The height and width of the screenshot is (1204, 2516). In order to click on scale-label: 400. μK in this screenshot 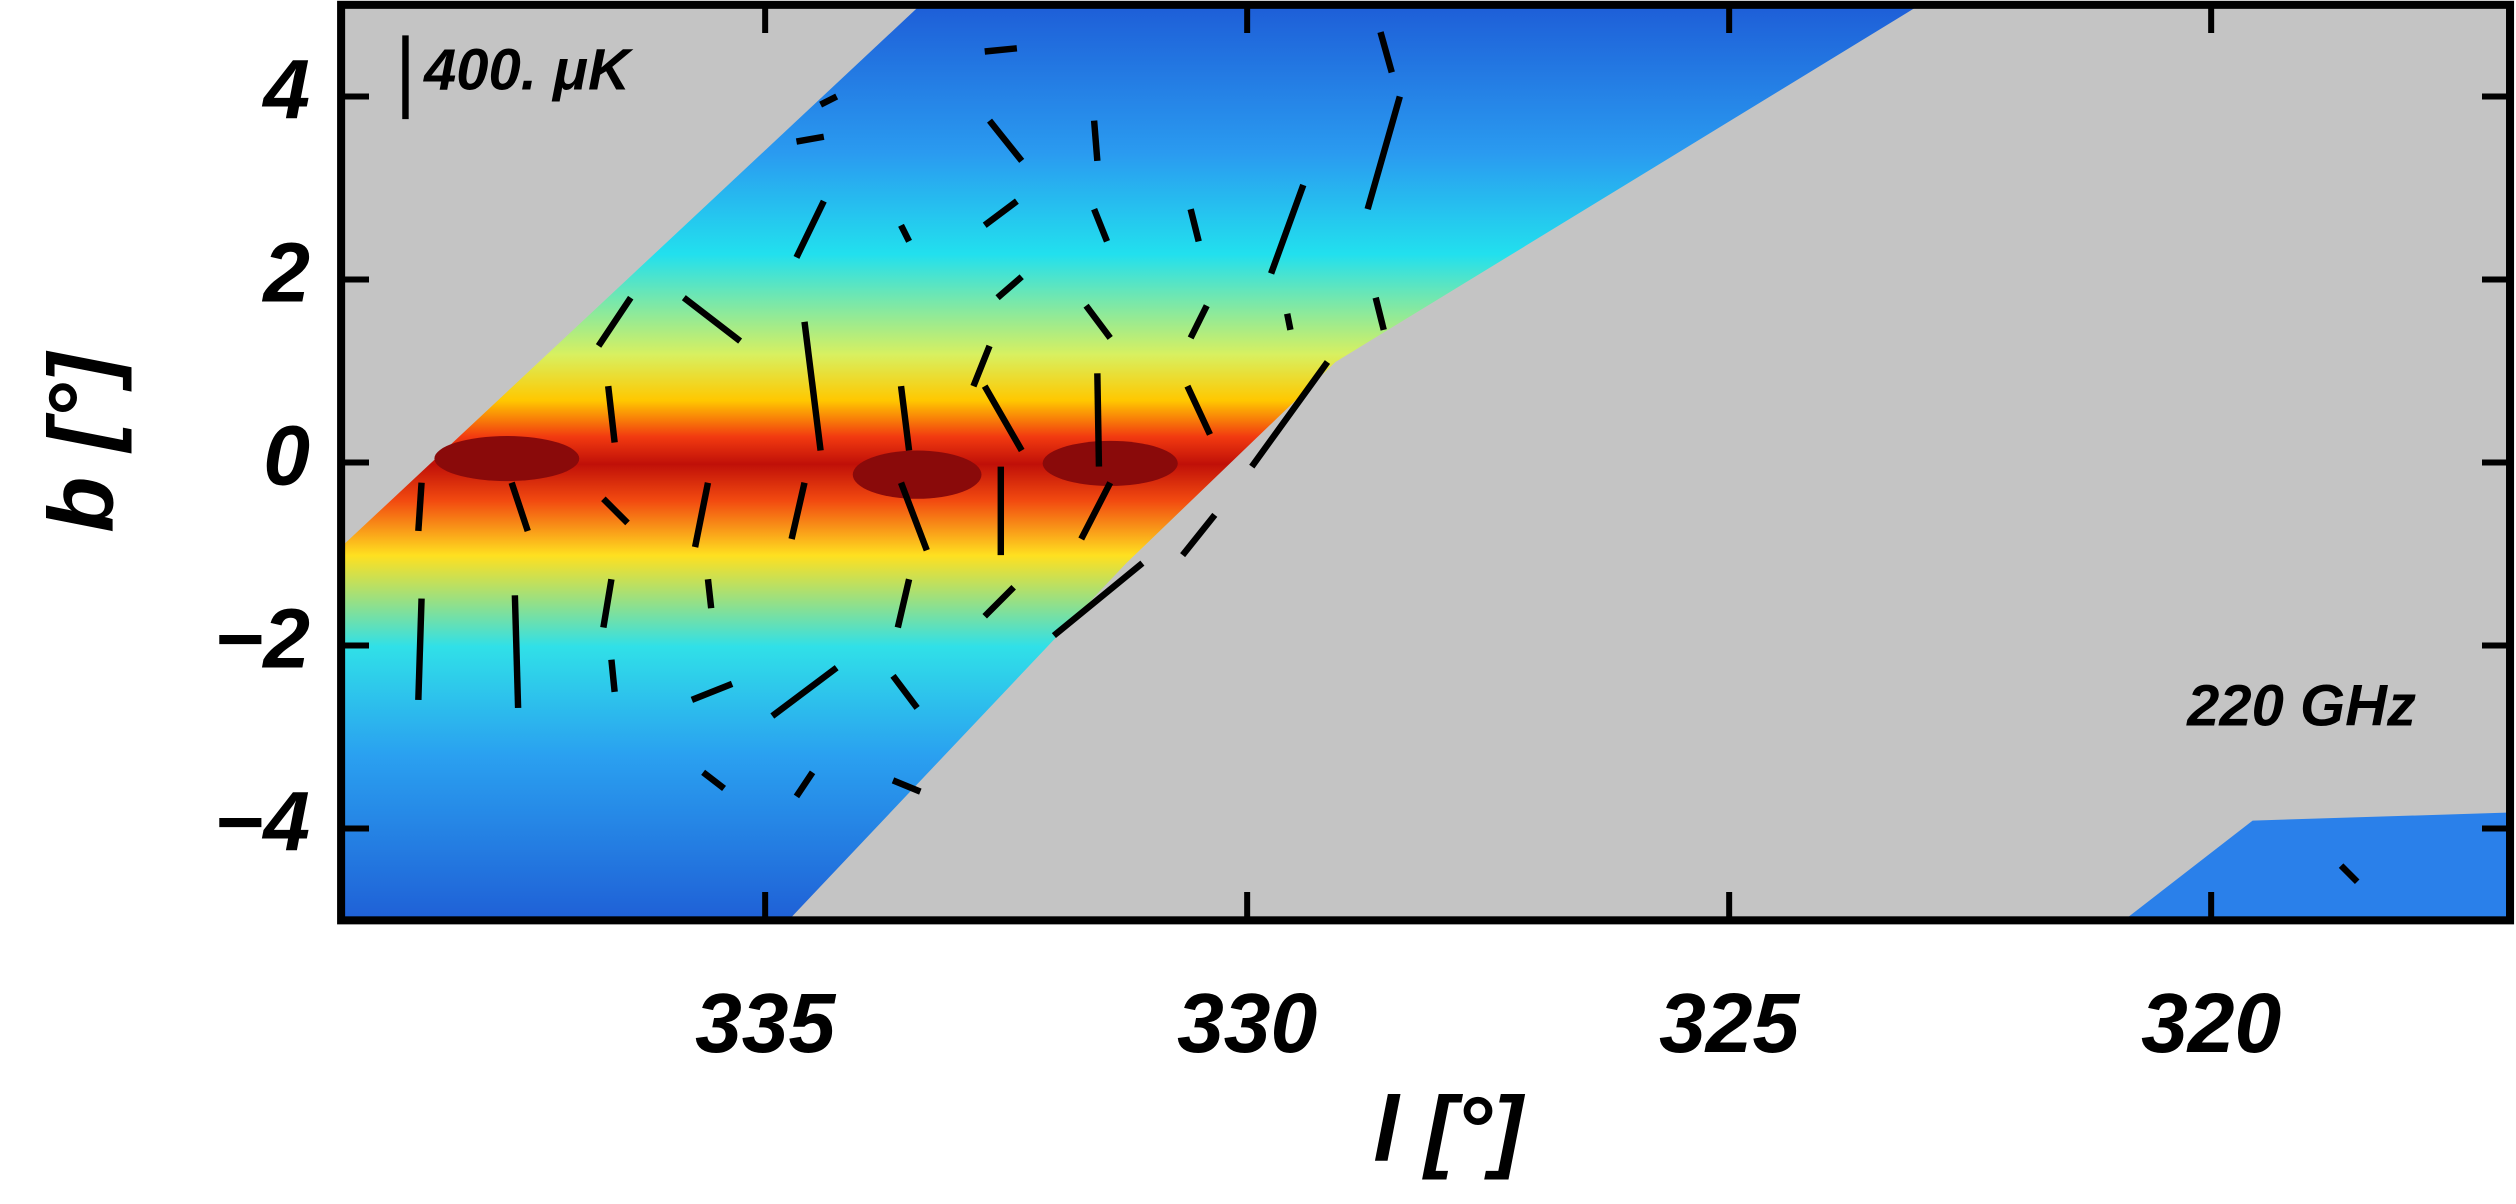, I will do `click(528, 69)`.